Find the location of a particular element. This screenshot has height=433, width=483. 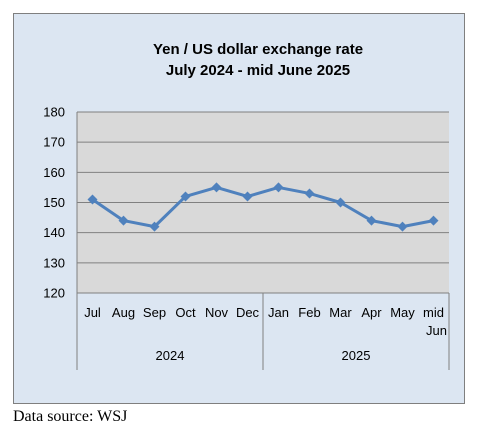

x-tick-label: Jun is located at coordinates (436, 330).